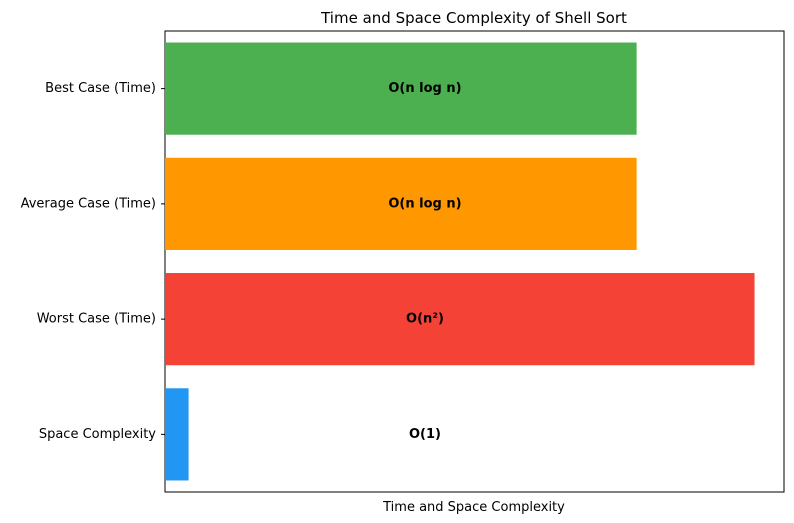 Image resolution: width=794 pixels, height=523 pixels. I want to click on y-tick-label-3: Space Complexity, so click(97, 434).